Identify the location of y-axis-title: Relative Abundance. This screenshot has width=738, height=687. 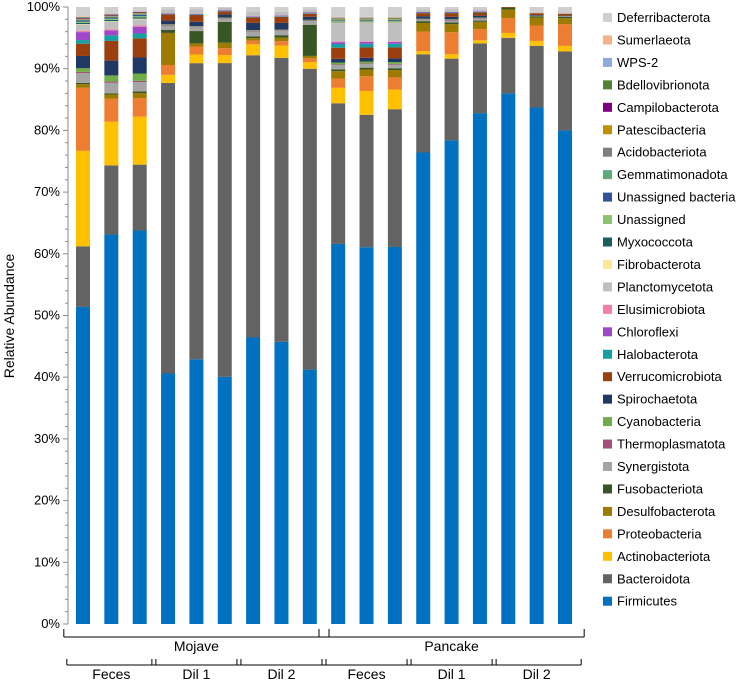
(9, 316).